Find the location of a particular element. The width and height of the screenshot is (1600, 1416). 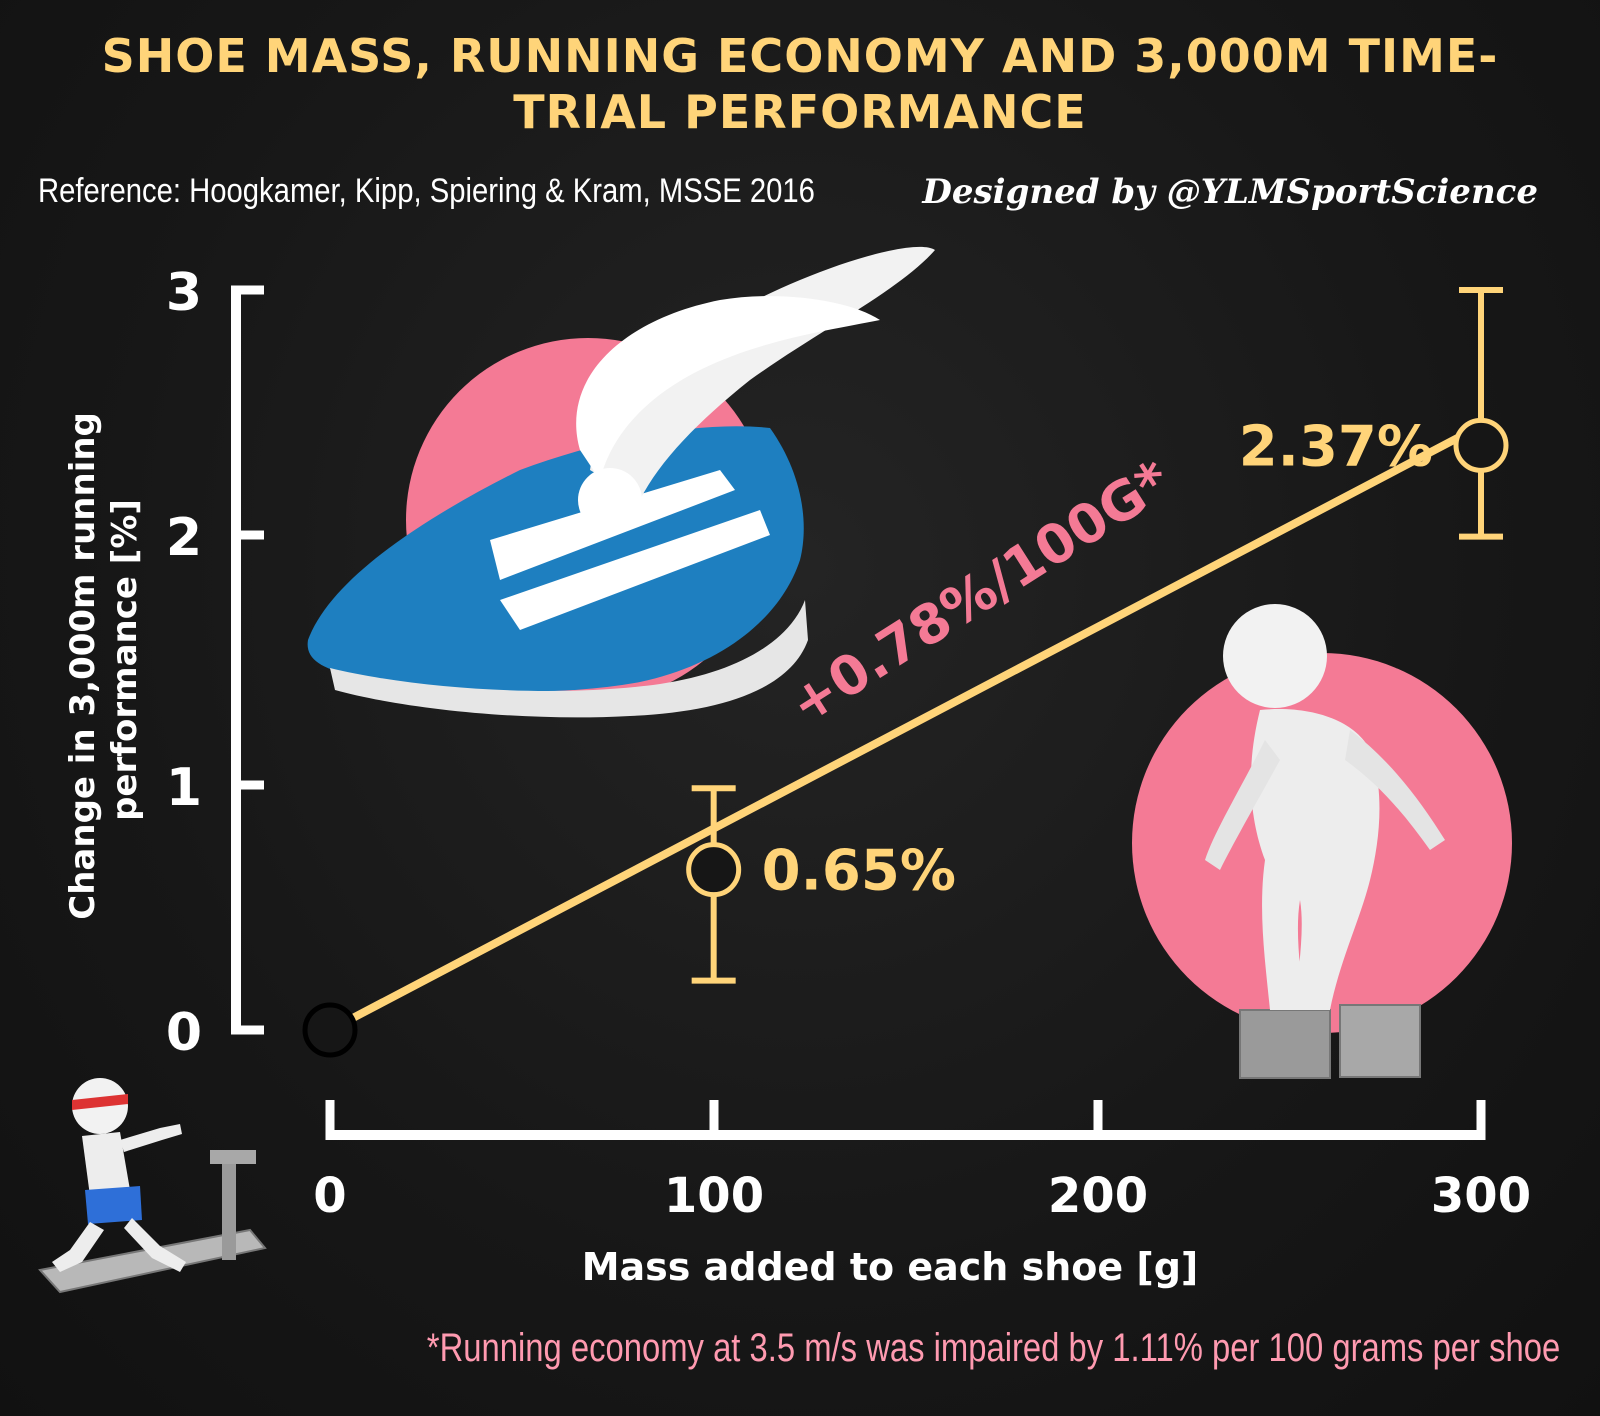

y-axis-label-line2: performance [%] is located at coordinates (125, 660).